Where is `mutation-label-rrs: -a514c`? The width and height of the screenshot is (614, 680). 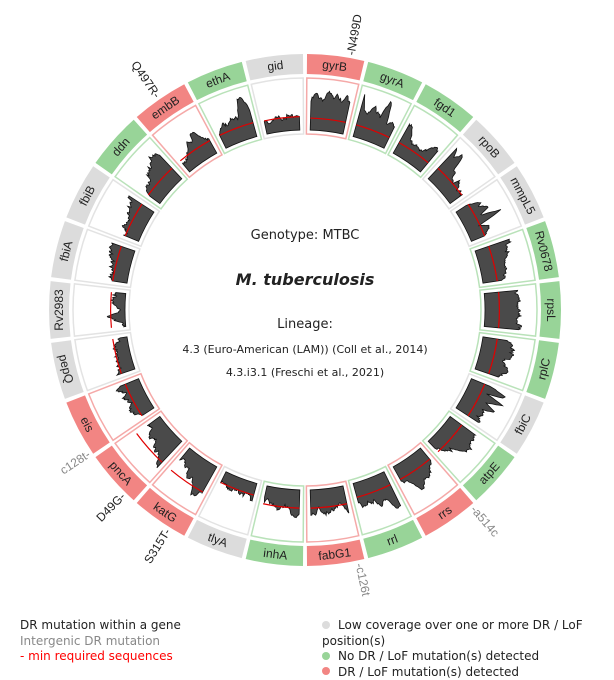 mutation-label-rrs: -a514c is located at coordinates (485, 521).